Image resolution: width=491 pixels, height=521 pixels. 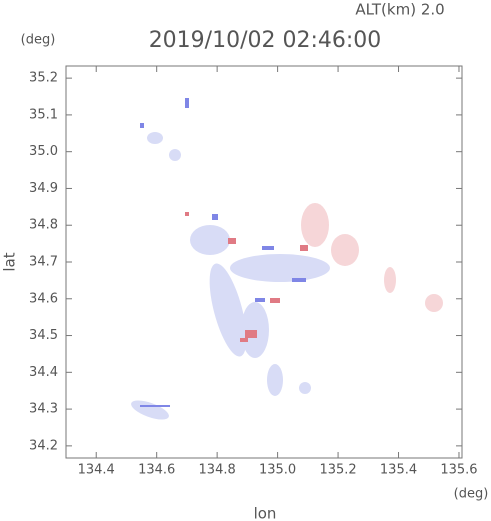 What do you see at coordinates (277, 470) in the screenshot?
I see `x-tick-label: 135.0` at bounding box center [277, 470].